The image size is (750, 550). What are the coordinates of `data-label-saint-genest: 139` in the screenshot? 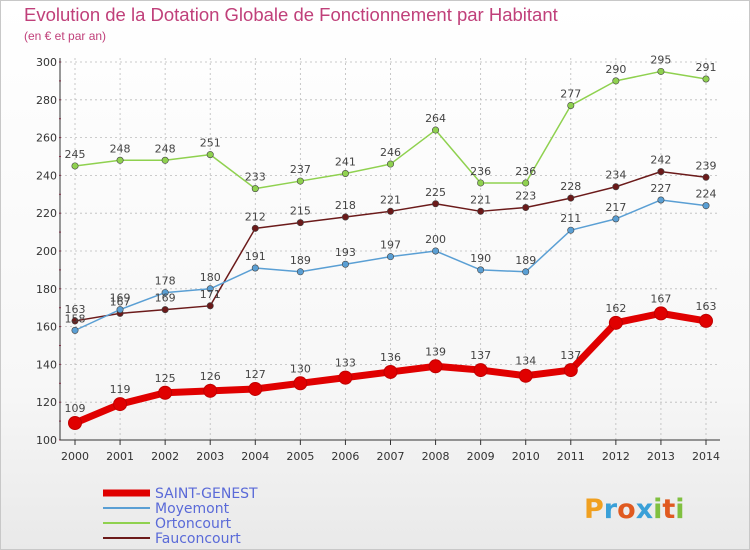 It's located at (435, 351).